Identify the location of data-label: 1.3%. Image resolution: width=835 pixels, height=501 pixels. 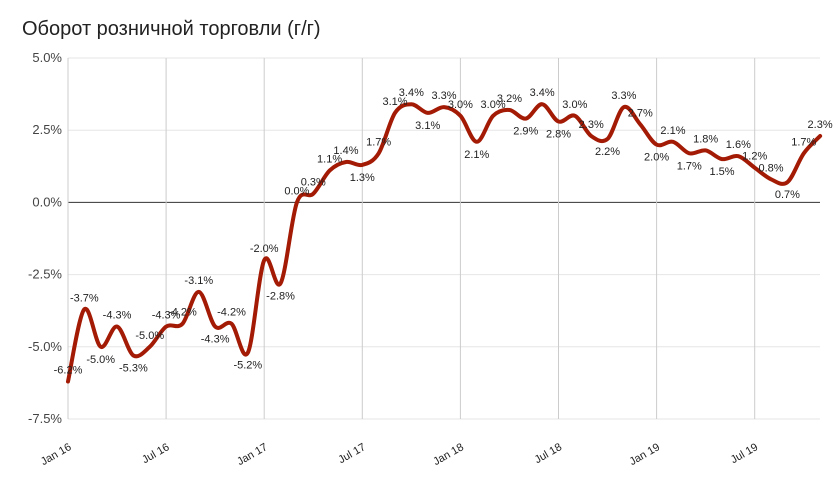
(362, 178).